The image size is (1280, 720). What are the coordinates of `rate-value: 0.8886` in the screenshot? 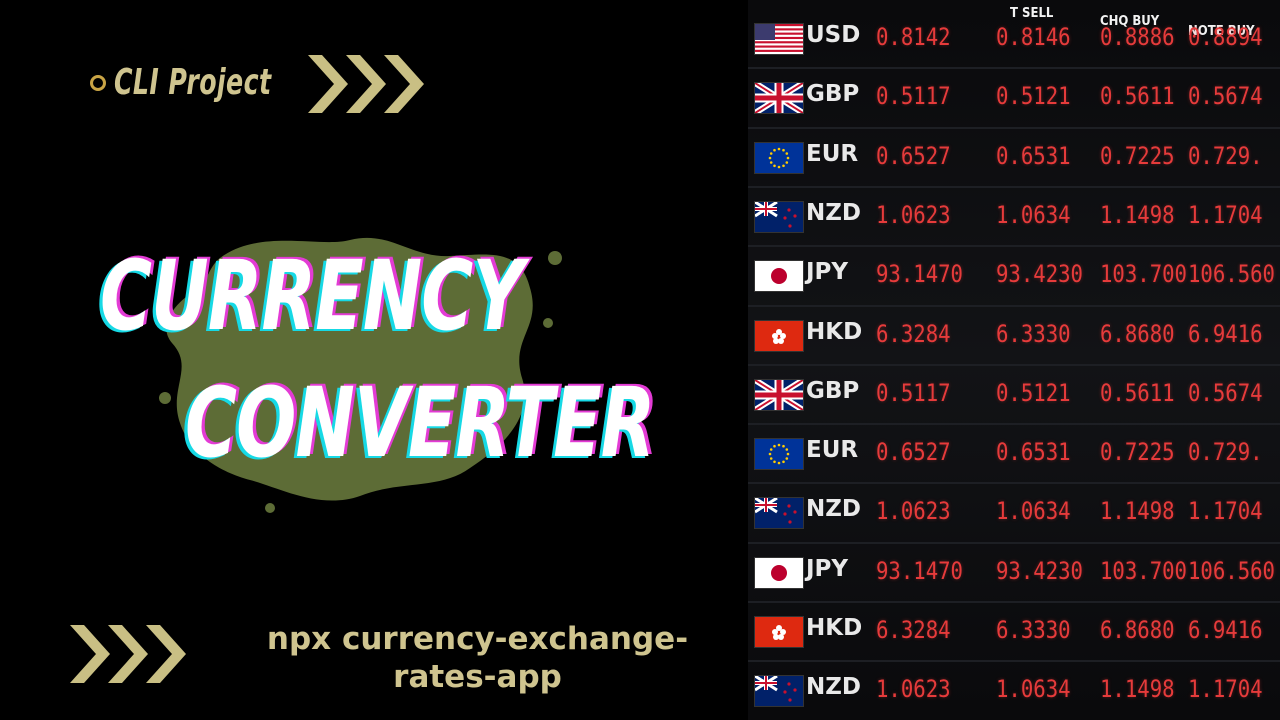 It's located at (1137, 37).